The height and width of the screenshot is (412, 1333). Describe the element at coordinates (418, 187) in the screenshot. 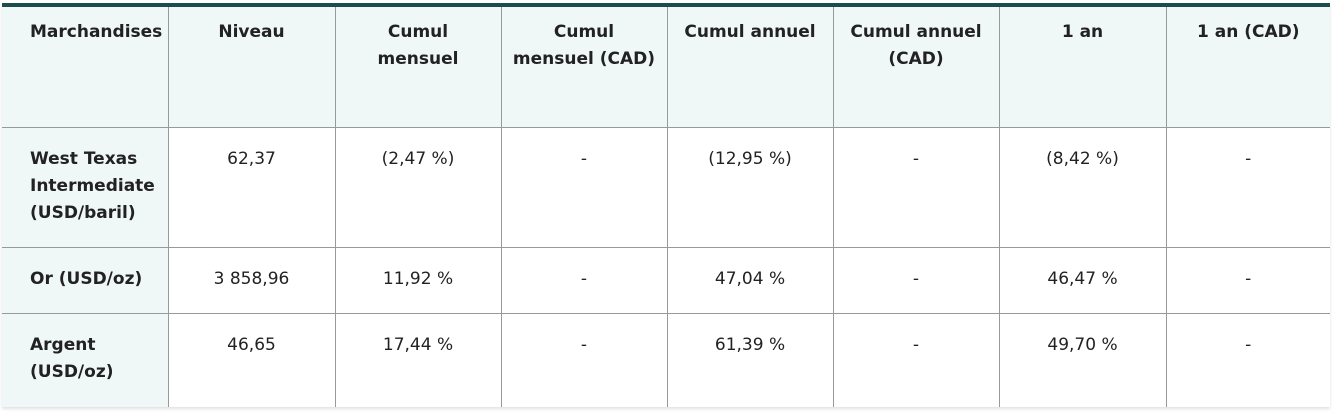

I see `cell-cumul-mensuel: (2,47 %)` at that location.